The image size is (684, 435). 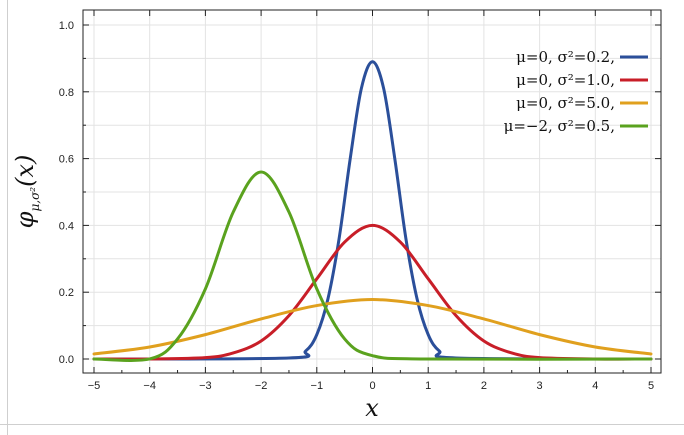 What do you see at coordinates (372, 386) in the screenshot?
I see `x-tick-label: 0` at bounding box center [372, 386].